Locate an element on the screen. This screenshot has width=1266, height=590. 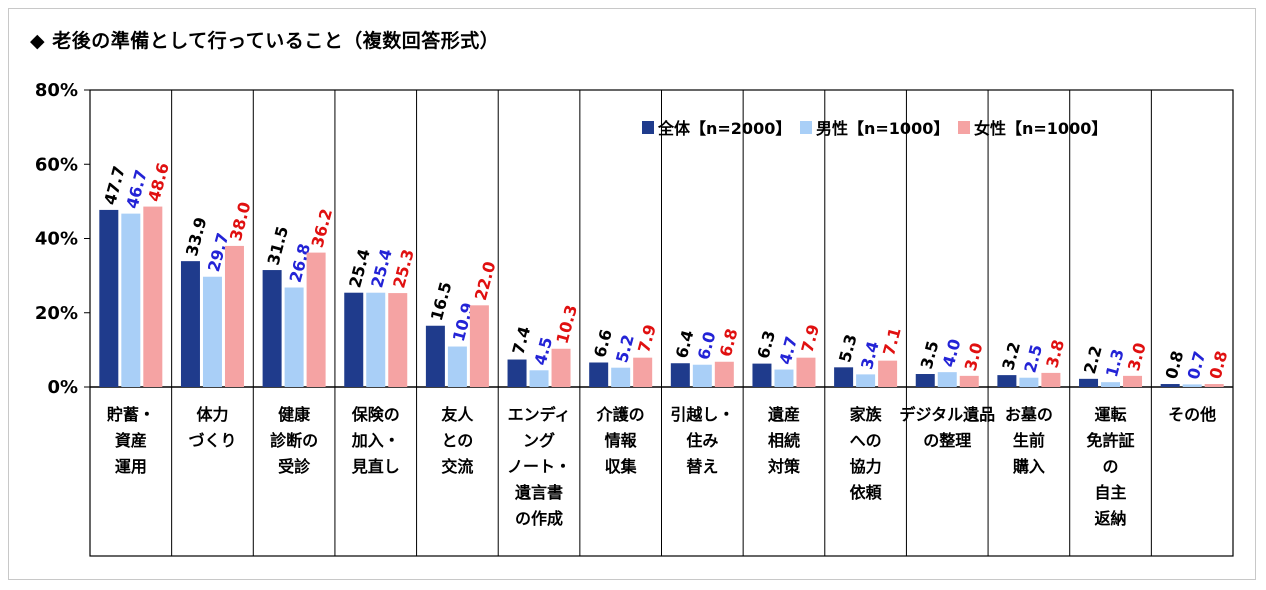
category-label: 引越し・住み替え is located at coordinates (702, 440).